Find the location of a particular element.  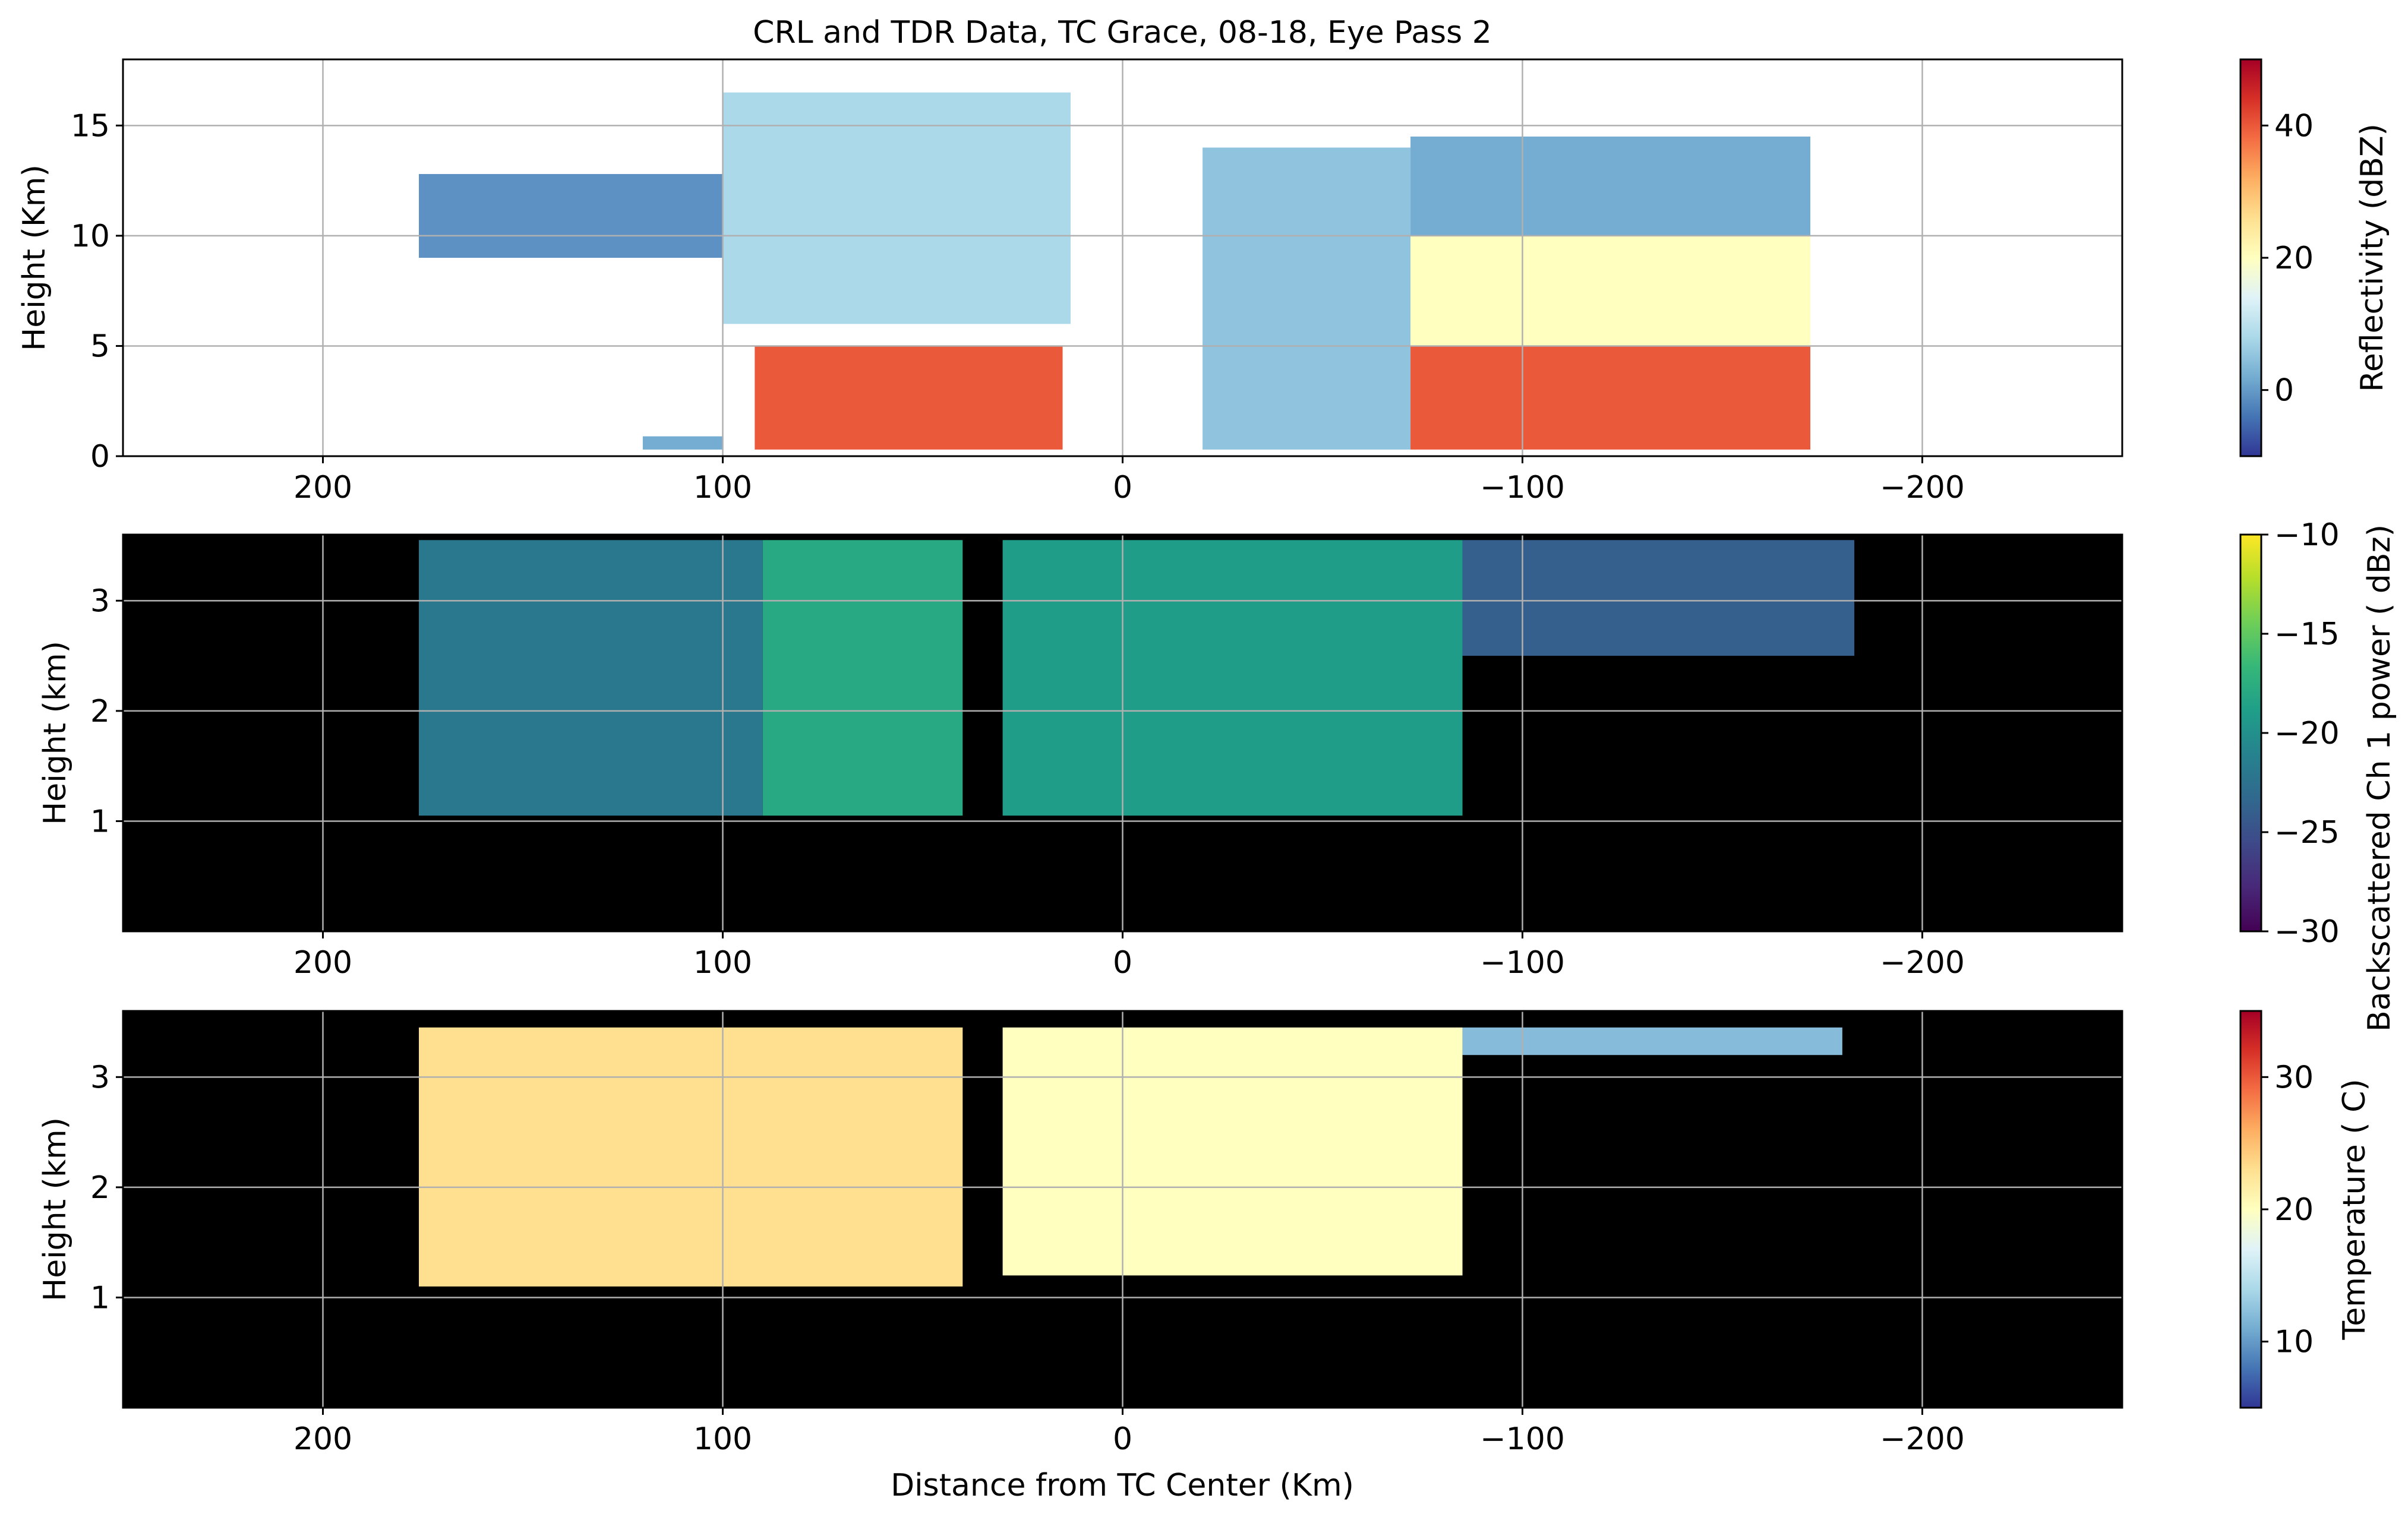

colorbar-tick-label: 40 is located at coordinates (2294, 126).